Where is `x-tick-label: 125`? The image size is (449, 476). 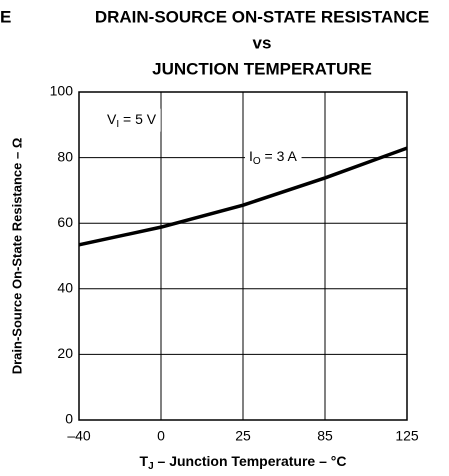
x-tick-label: 125 is located at coordinates (407, 436).